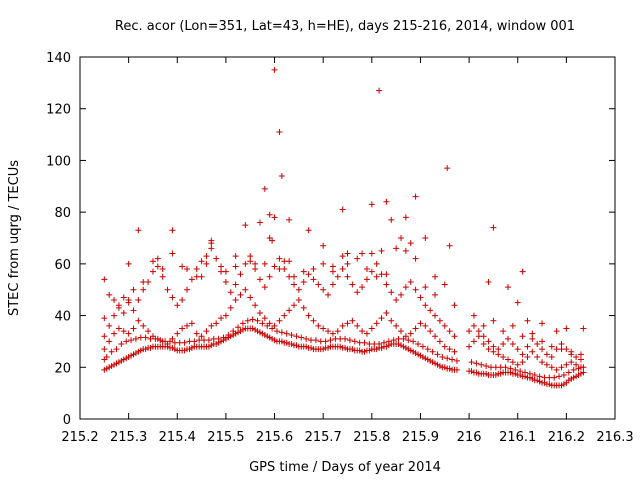 The height and width of the screenshot is (480, 640). Describe the element at coordinates (79, 437) in the screenshot. I see `x-tick-label: 215.2` at that location.